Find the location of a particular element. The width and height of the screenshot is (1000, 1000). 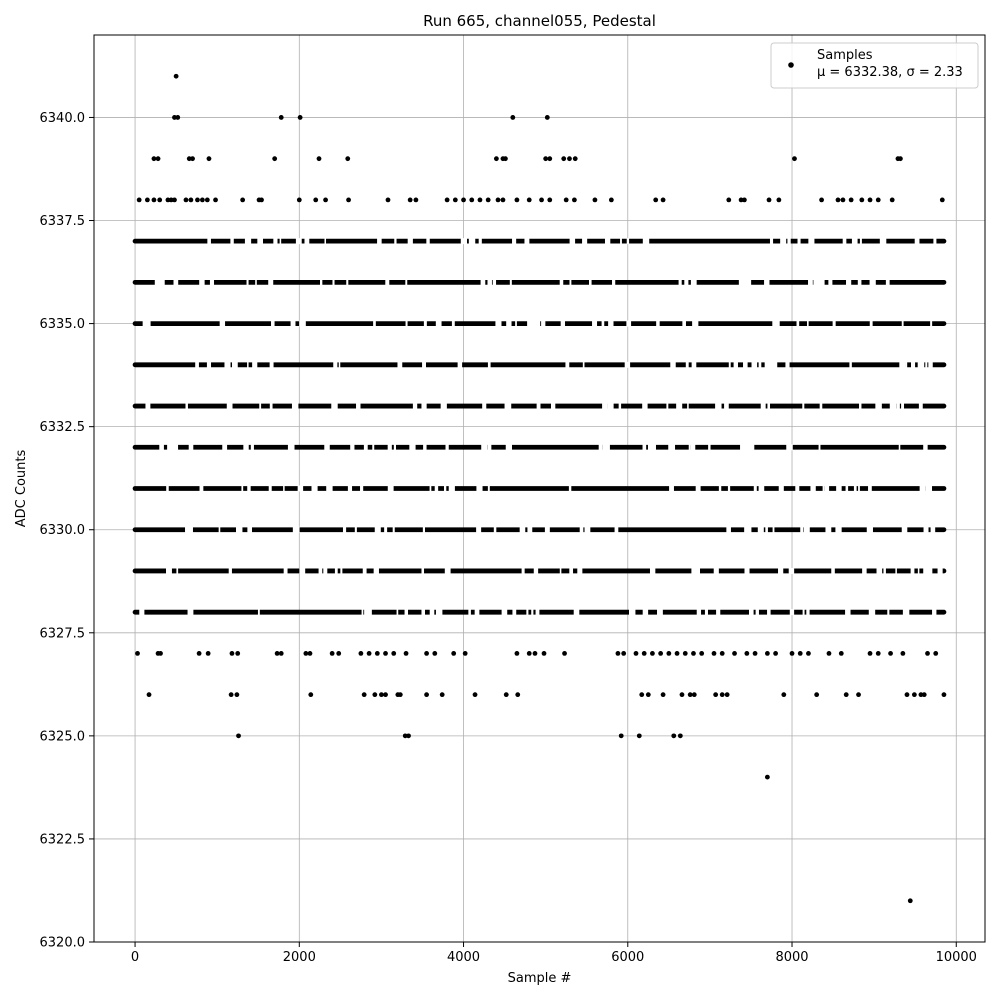

y-tick-label: 6330.0 is located at coordinates (63, 530).